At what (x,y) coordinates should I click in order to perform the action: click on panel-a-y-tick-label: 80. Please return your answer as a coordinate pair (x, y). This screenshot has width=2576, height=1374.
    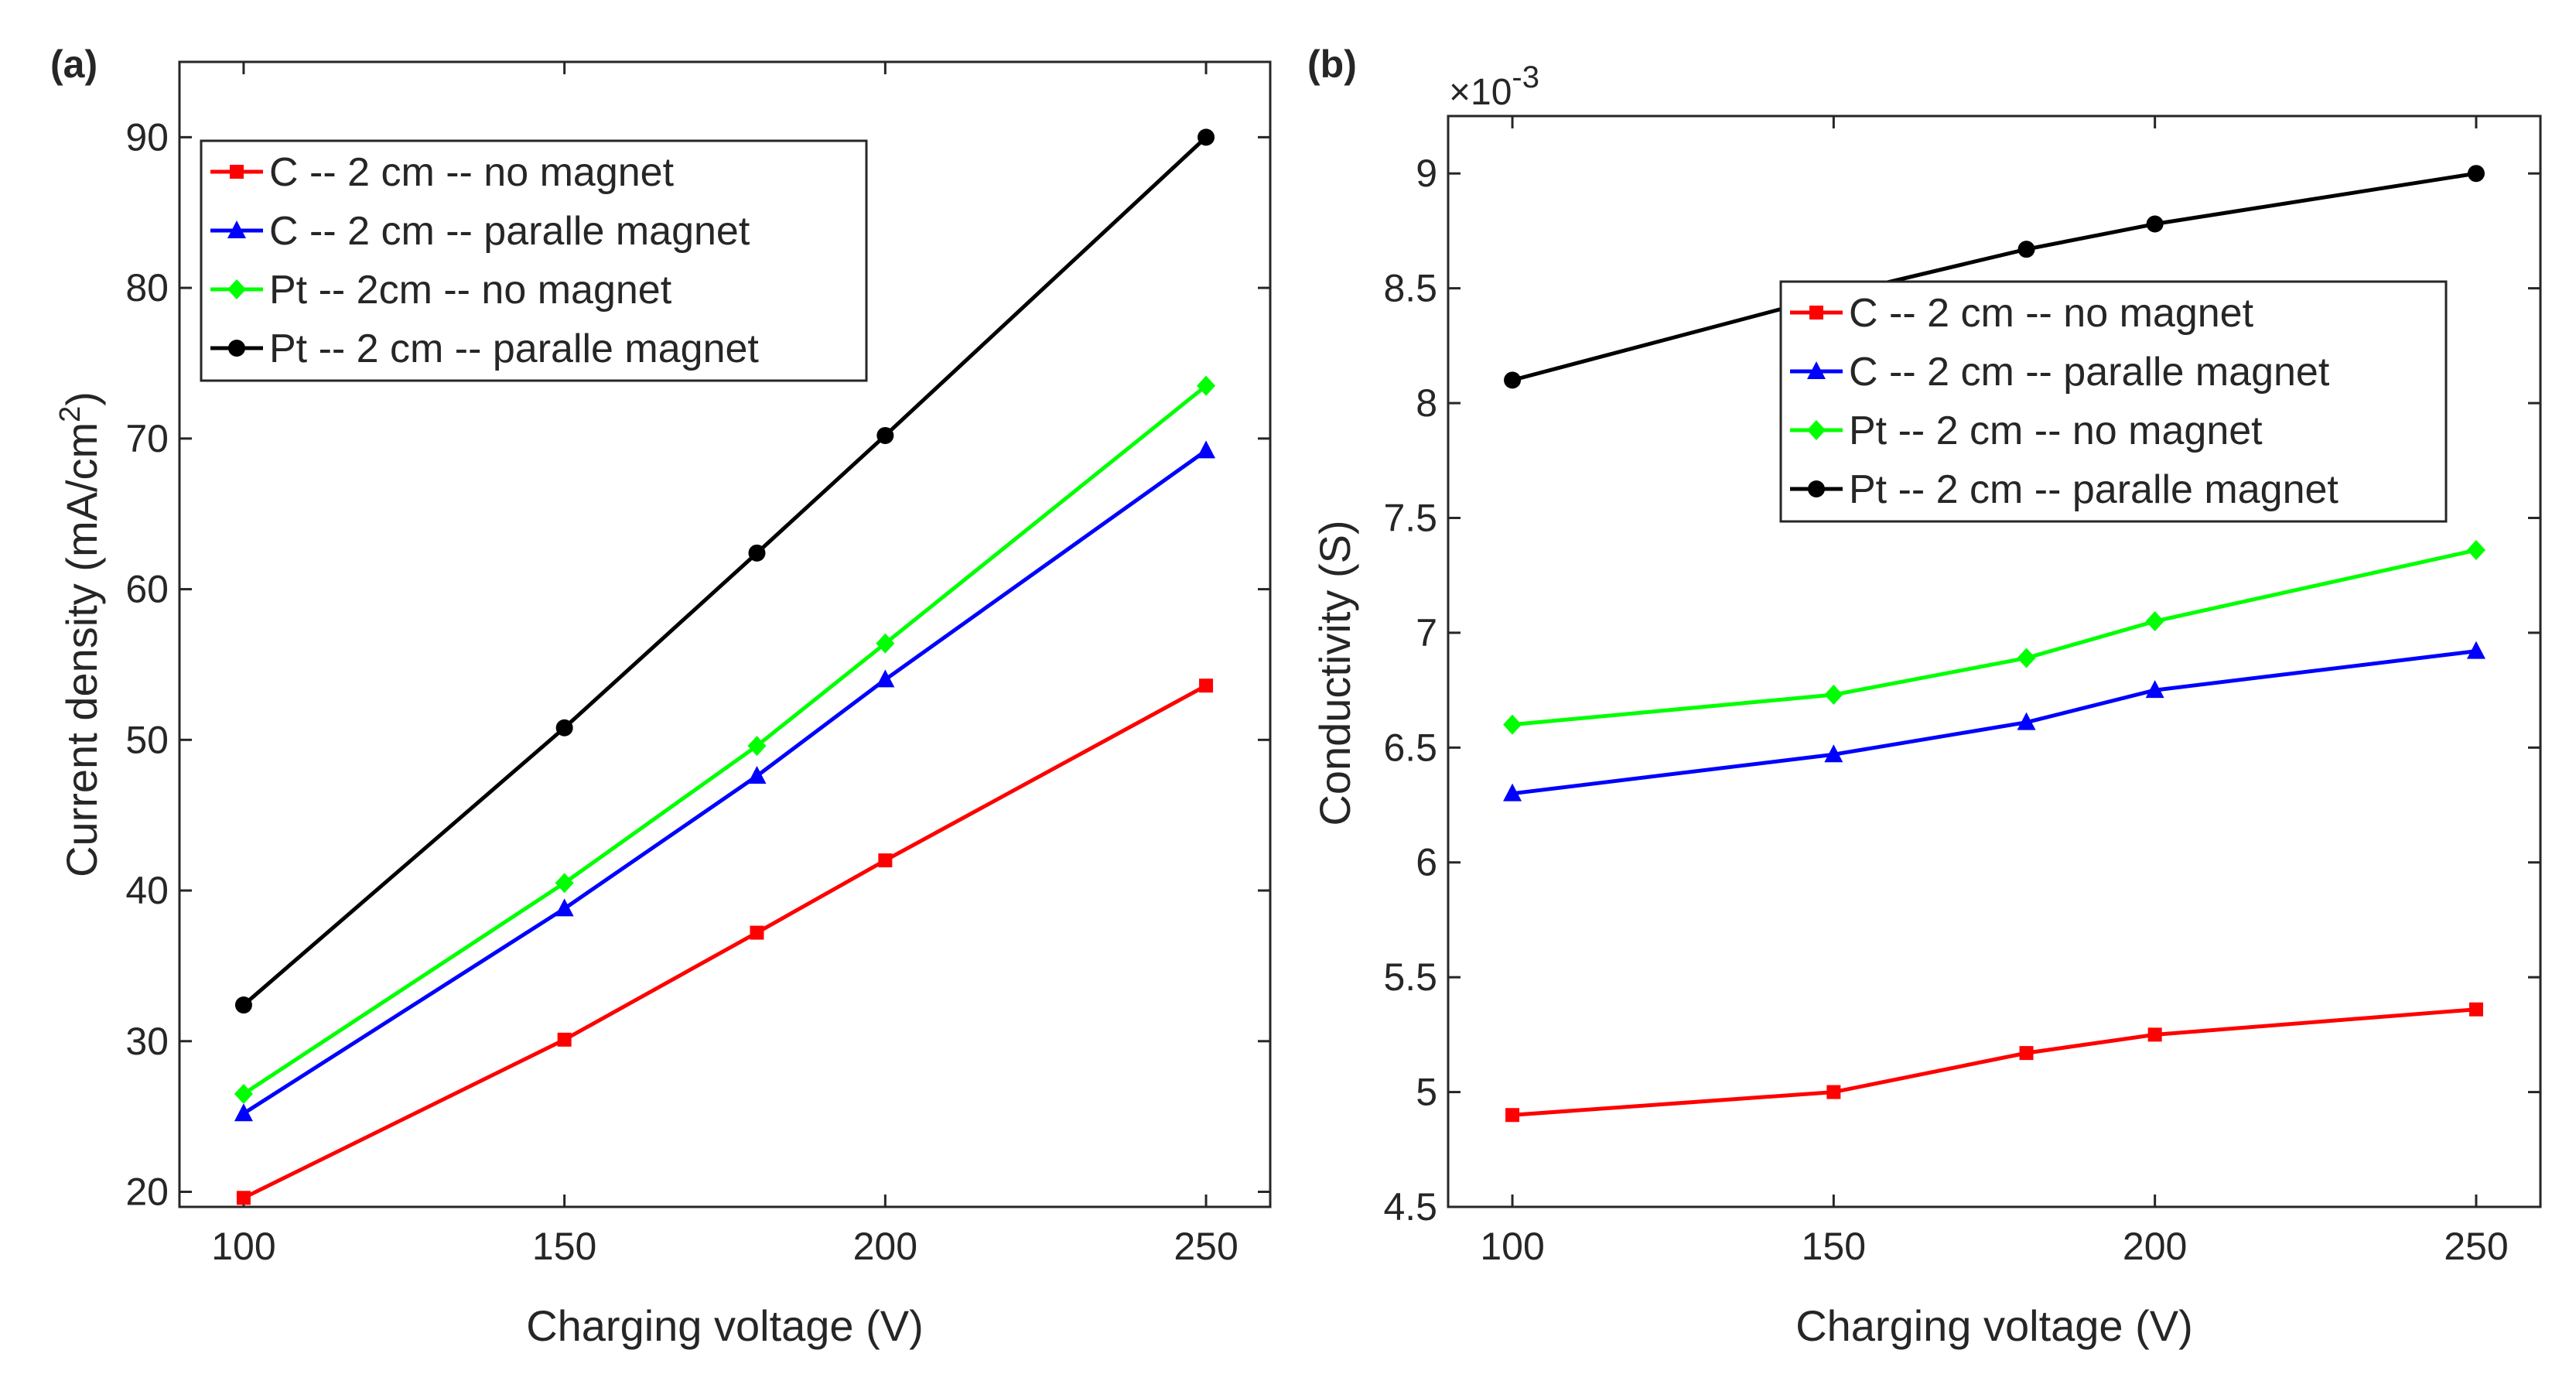
    Looking at the image, I should click on (147, 287).